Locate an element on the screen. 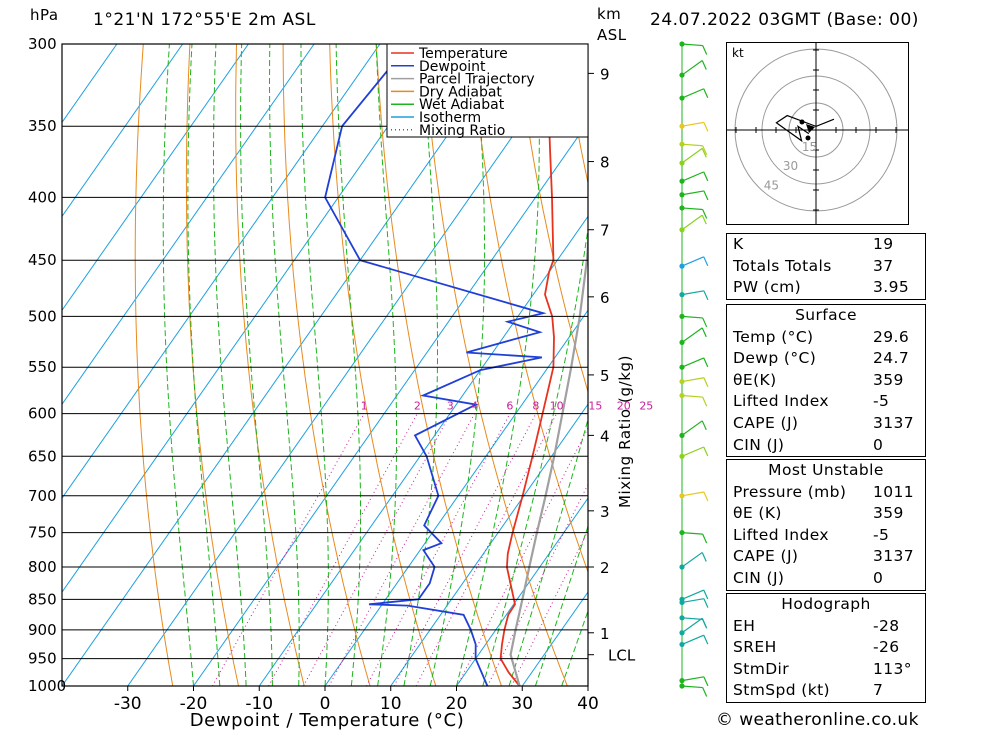 Image resolution: width=1000 pixels, height=733 pixels. height-tick-label: 3 is located at coordinates (605, 512).